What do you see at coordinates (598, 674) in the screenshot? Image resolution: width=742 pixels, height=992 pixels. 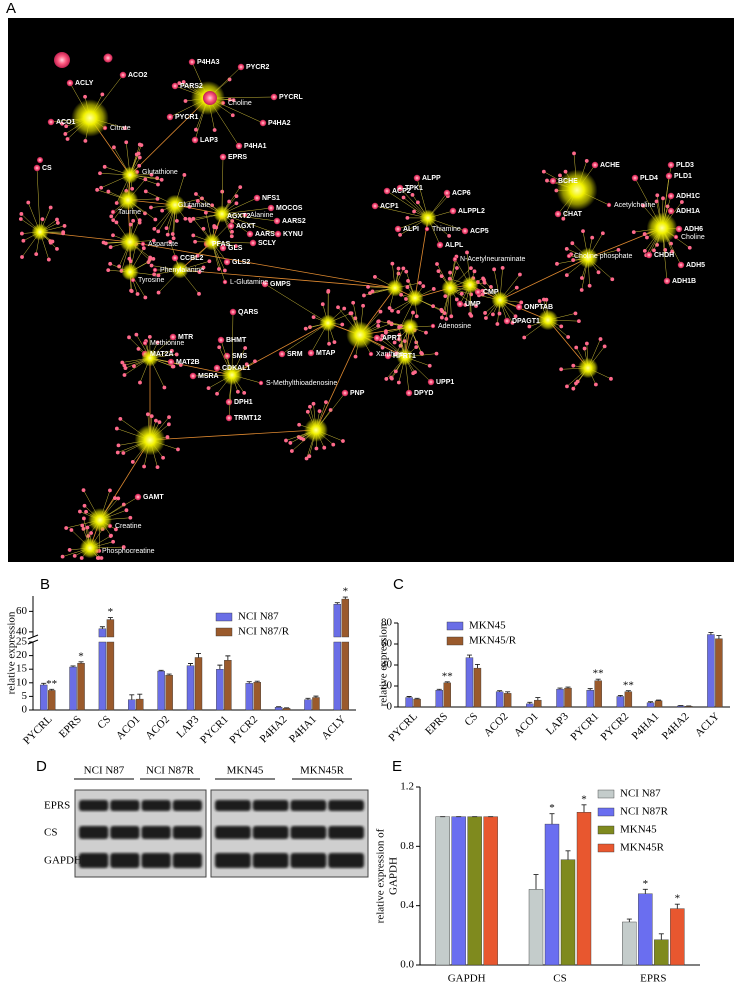 I see `significance-label: **` at bounding box center [598, 674].